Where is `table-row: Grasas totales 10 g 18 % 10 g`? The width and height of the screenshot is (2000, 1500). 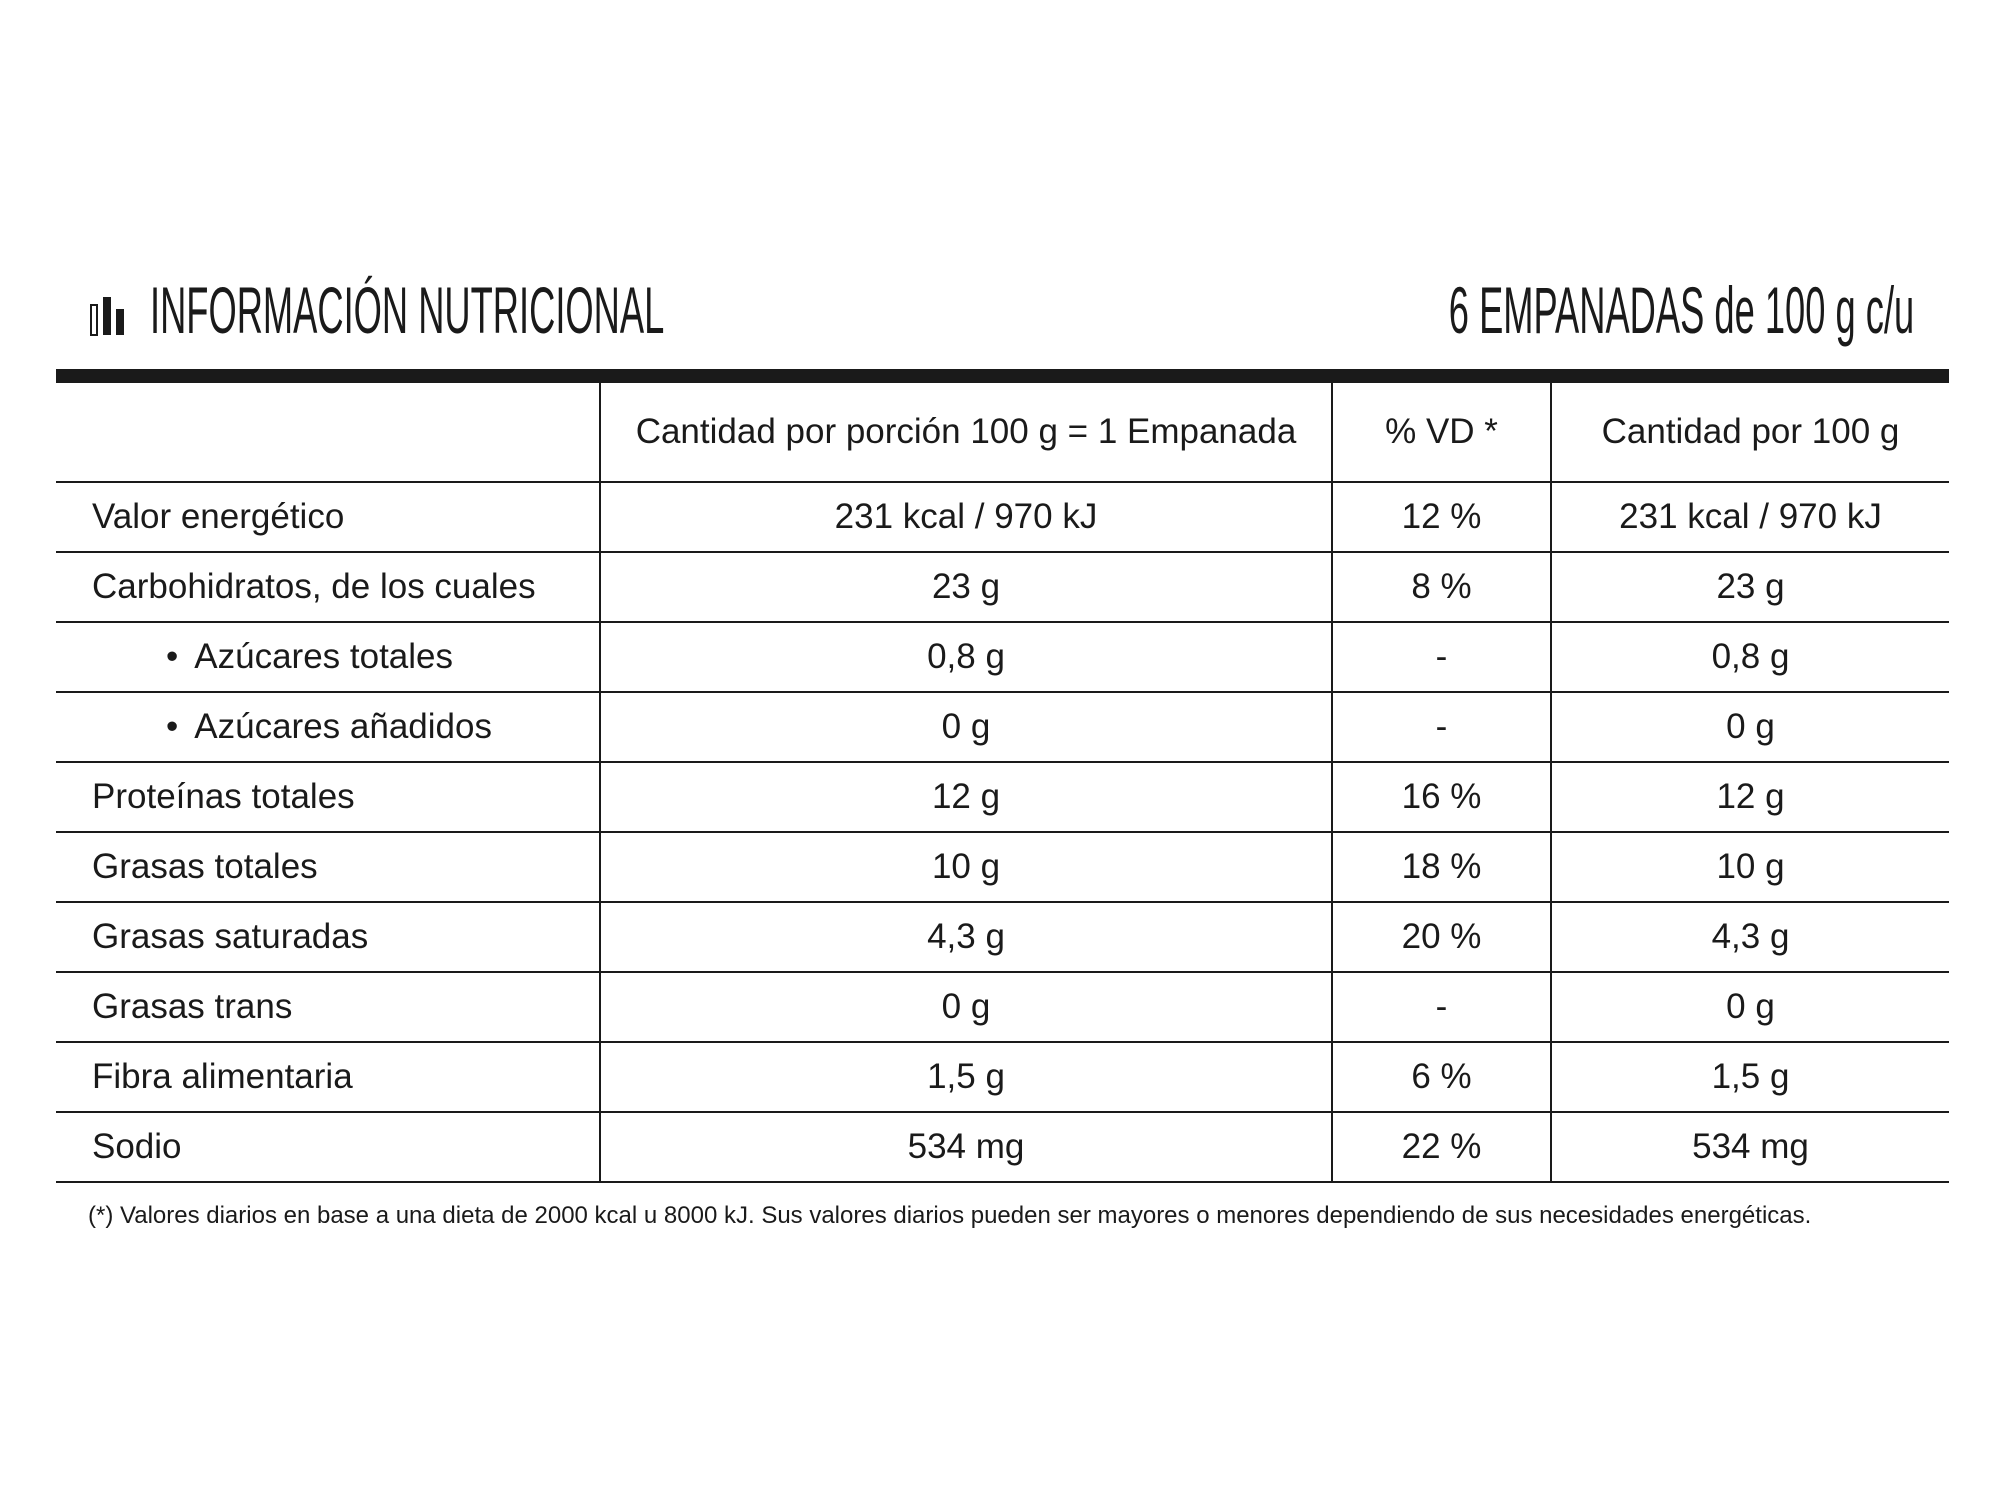
table-row: Grasas totales 10 g 18 % 10 g is located at coordinates (1002, 867).